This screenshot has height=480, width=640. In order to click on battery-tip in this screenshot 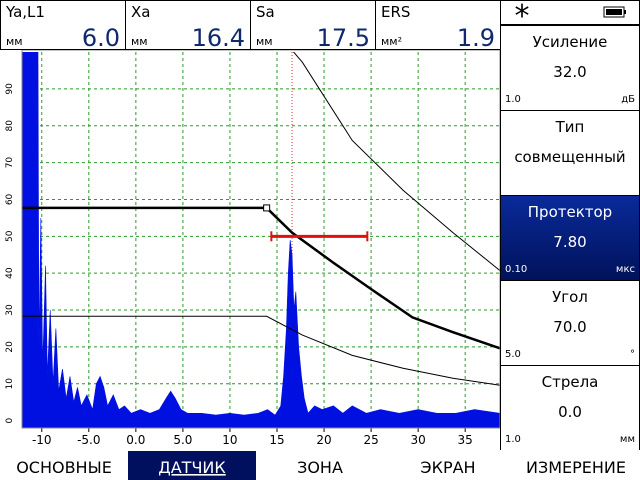, I will do `click(625, 12)`.